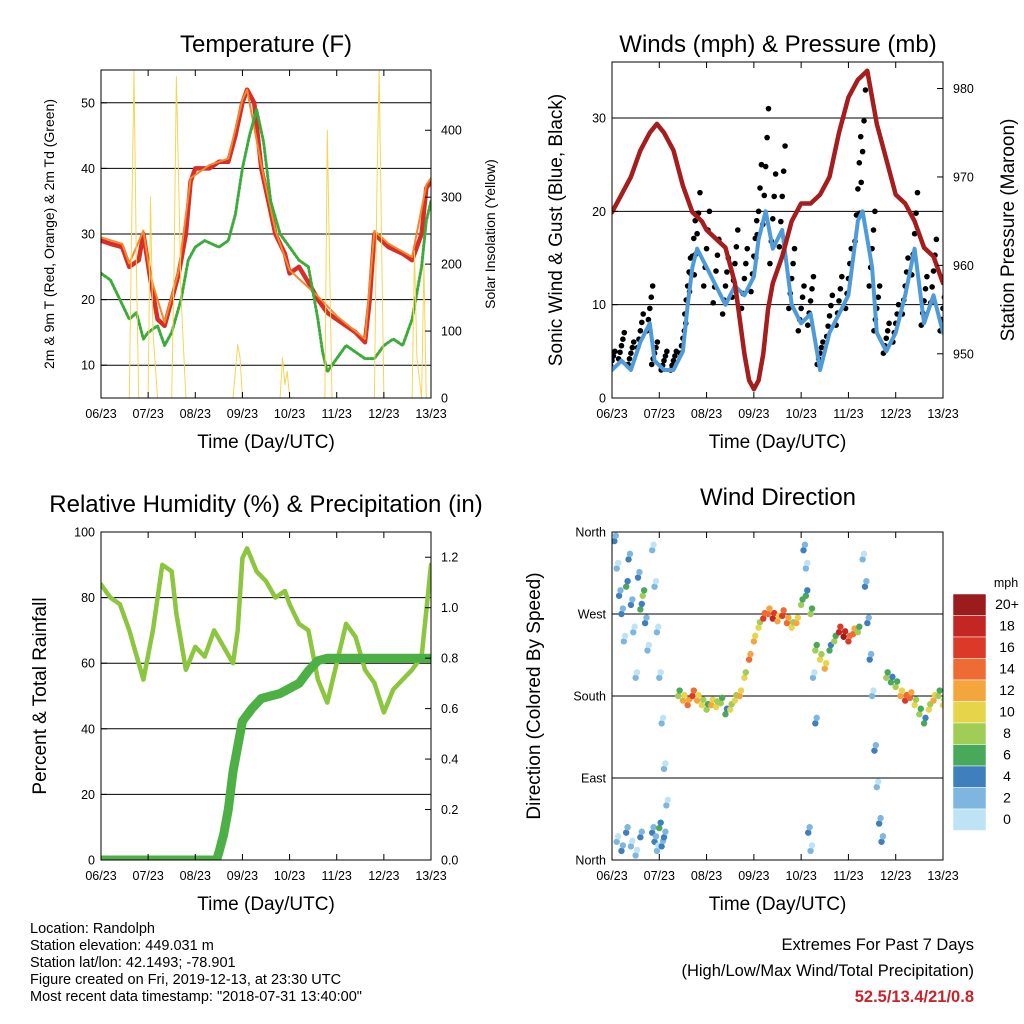  I want to click on y-axis-label: Percent & Total Rainfall, so click(40, 695).